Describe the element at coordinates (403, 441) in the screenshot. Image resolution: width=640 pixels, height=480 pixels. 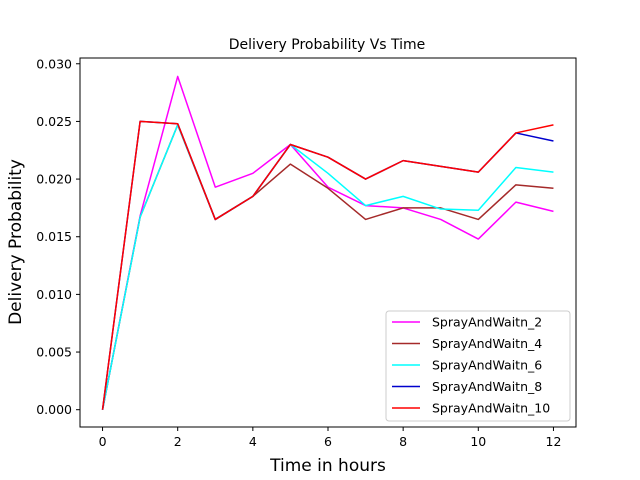
I see `x-tick-label: 8` at that location.